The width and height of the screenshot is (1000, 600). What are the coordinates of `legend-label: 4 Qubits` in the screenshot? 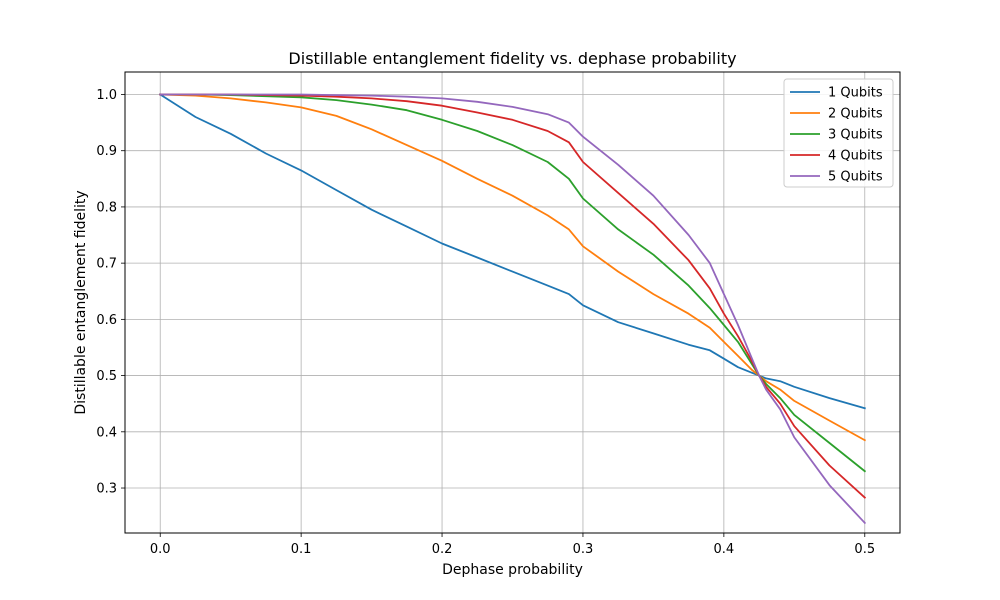 It's located at (855, 156).